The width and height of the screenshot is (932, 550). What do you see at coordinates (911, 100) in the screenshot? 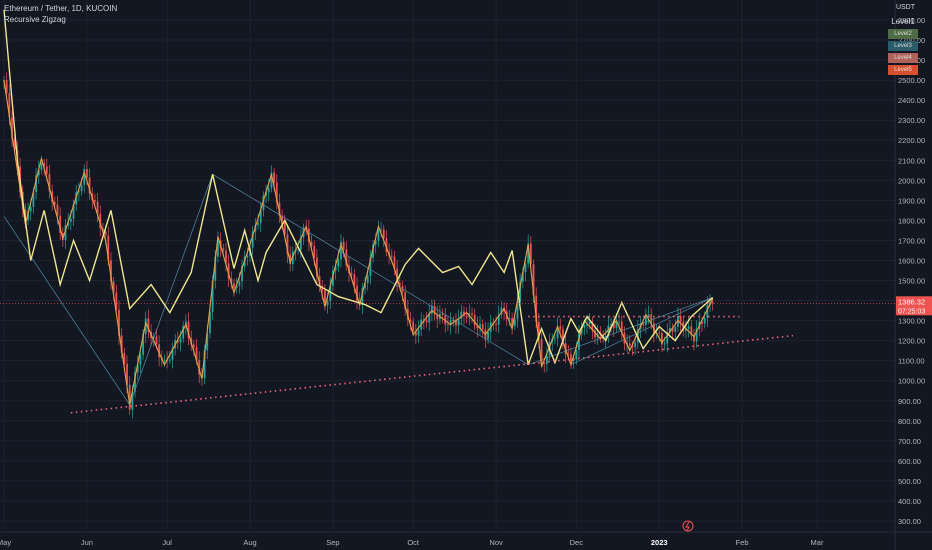
I see `y-tick-label: 2400.00` at bounding box center [911, 100].